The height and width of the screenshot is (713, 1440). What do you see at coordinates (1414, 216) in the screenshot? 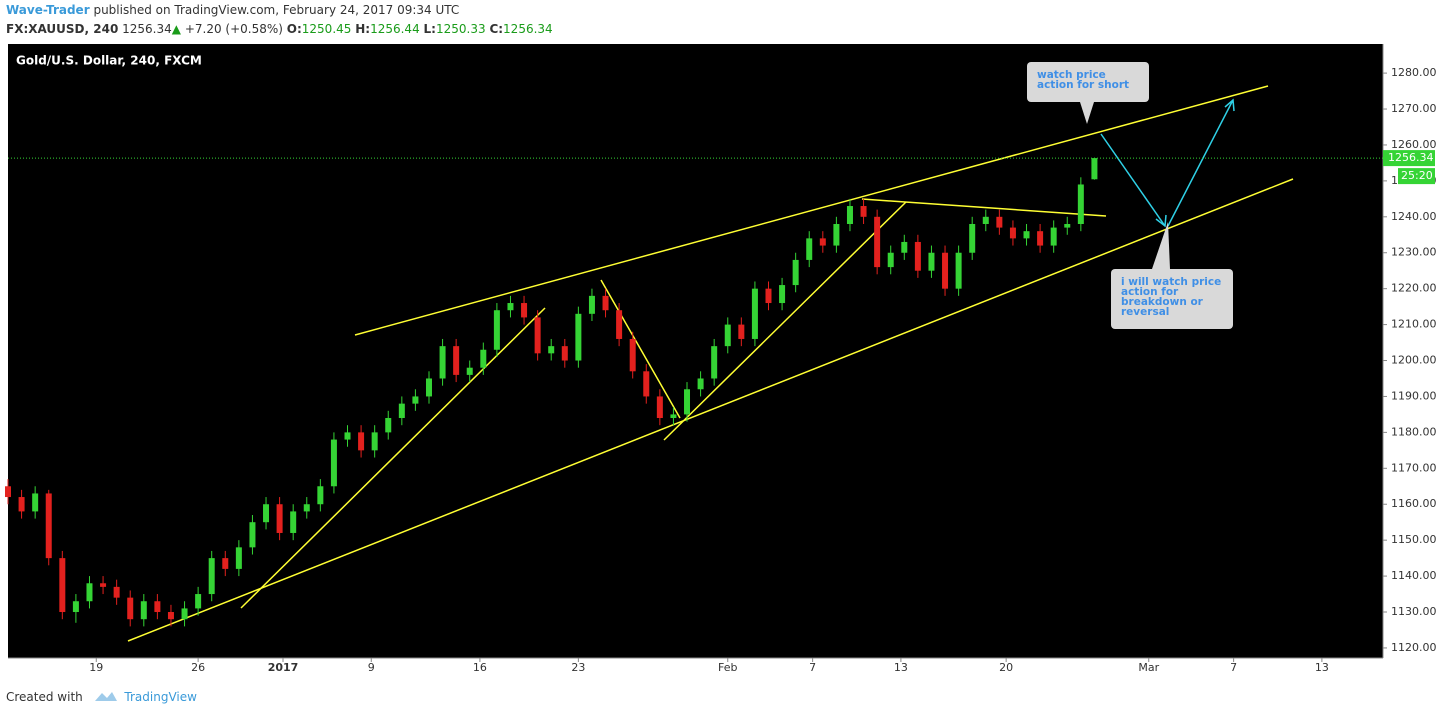
I see `y-tick-label: 1240.00` at bounding box center [1414, 216].